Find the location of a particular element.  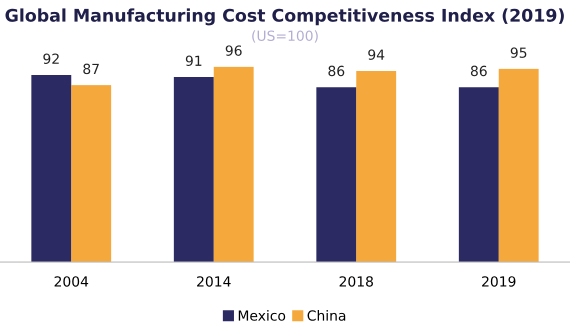

x-tick-label: 2004 is located at coordinates (71, 281).